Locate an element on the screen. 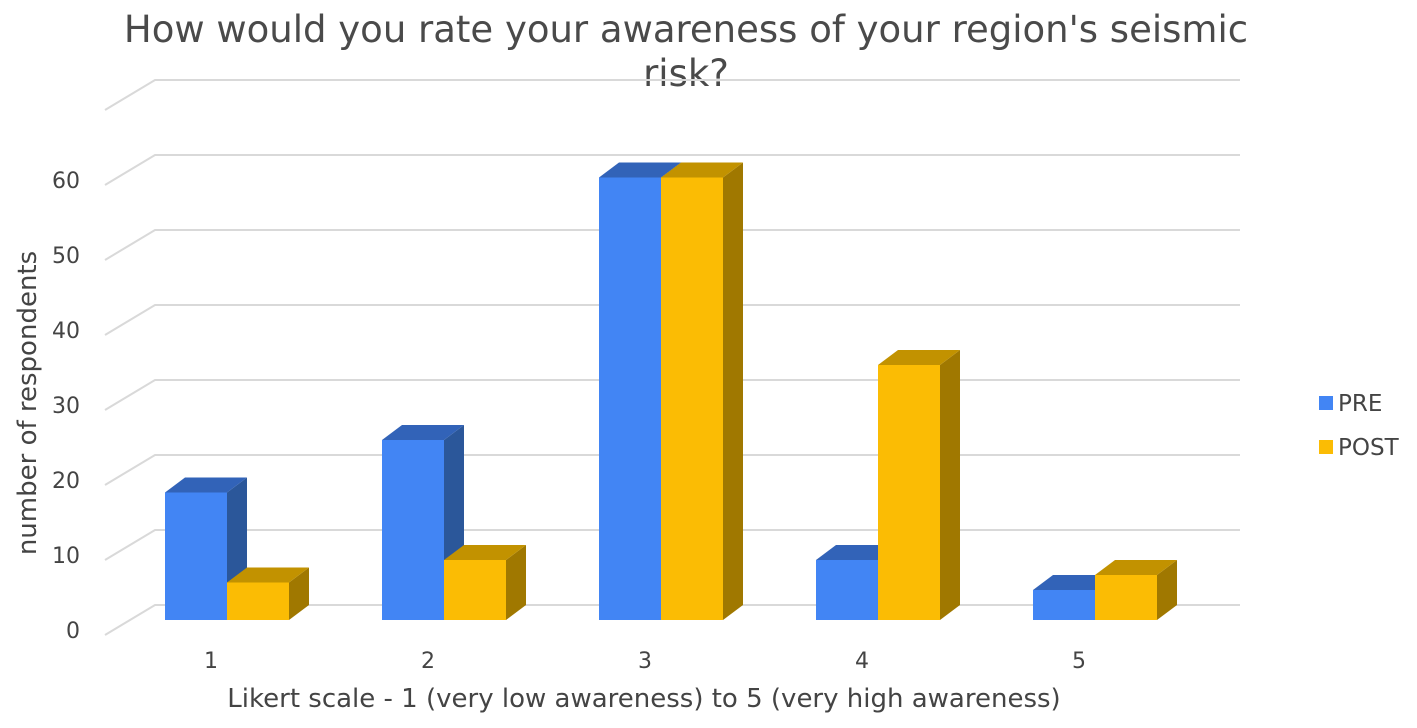  y-tick-label: 0 is located at coordinates (73, 631).